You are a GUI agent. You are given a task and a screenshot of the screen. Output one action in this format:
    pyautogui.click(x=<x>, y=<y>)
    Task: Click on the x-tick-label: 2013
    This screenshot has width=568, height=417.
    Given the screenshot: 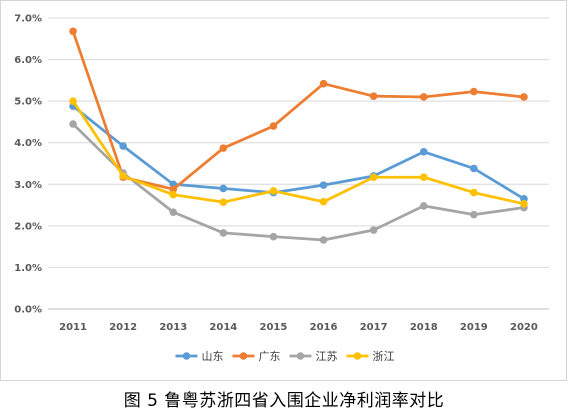 What is the action you would take?
    pyautogui.click(x=173, y=327)
    